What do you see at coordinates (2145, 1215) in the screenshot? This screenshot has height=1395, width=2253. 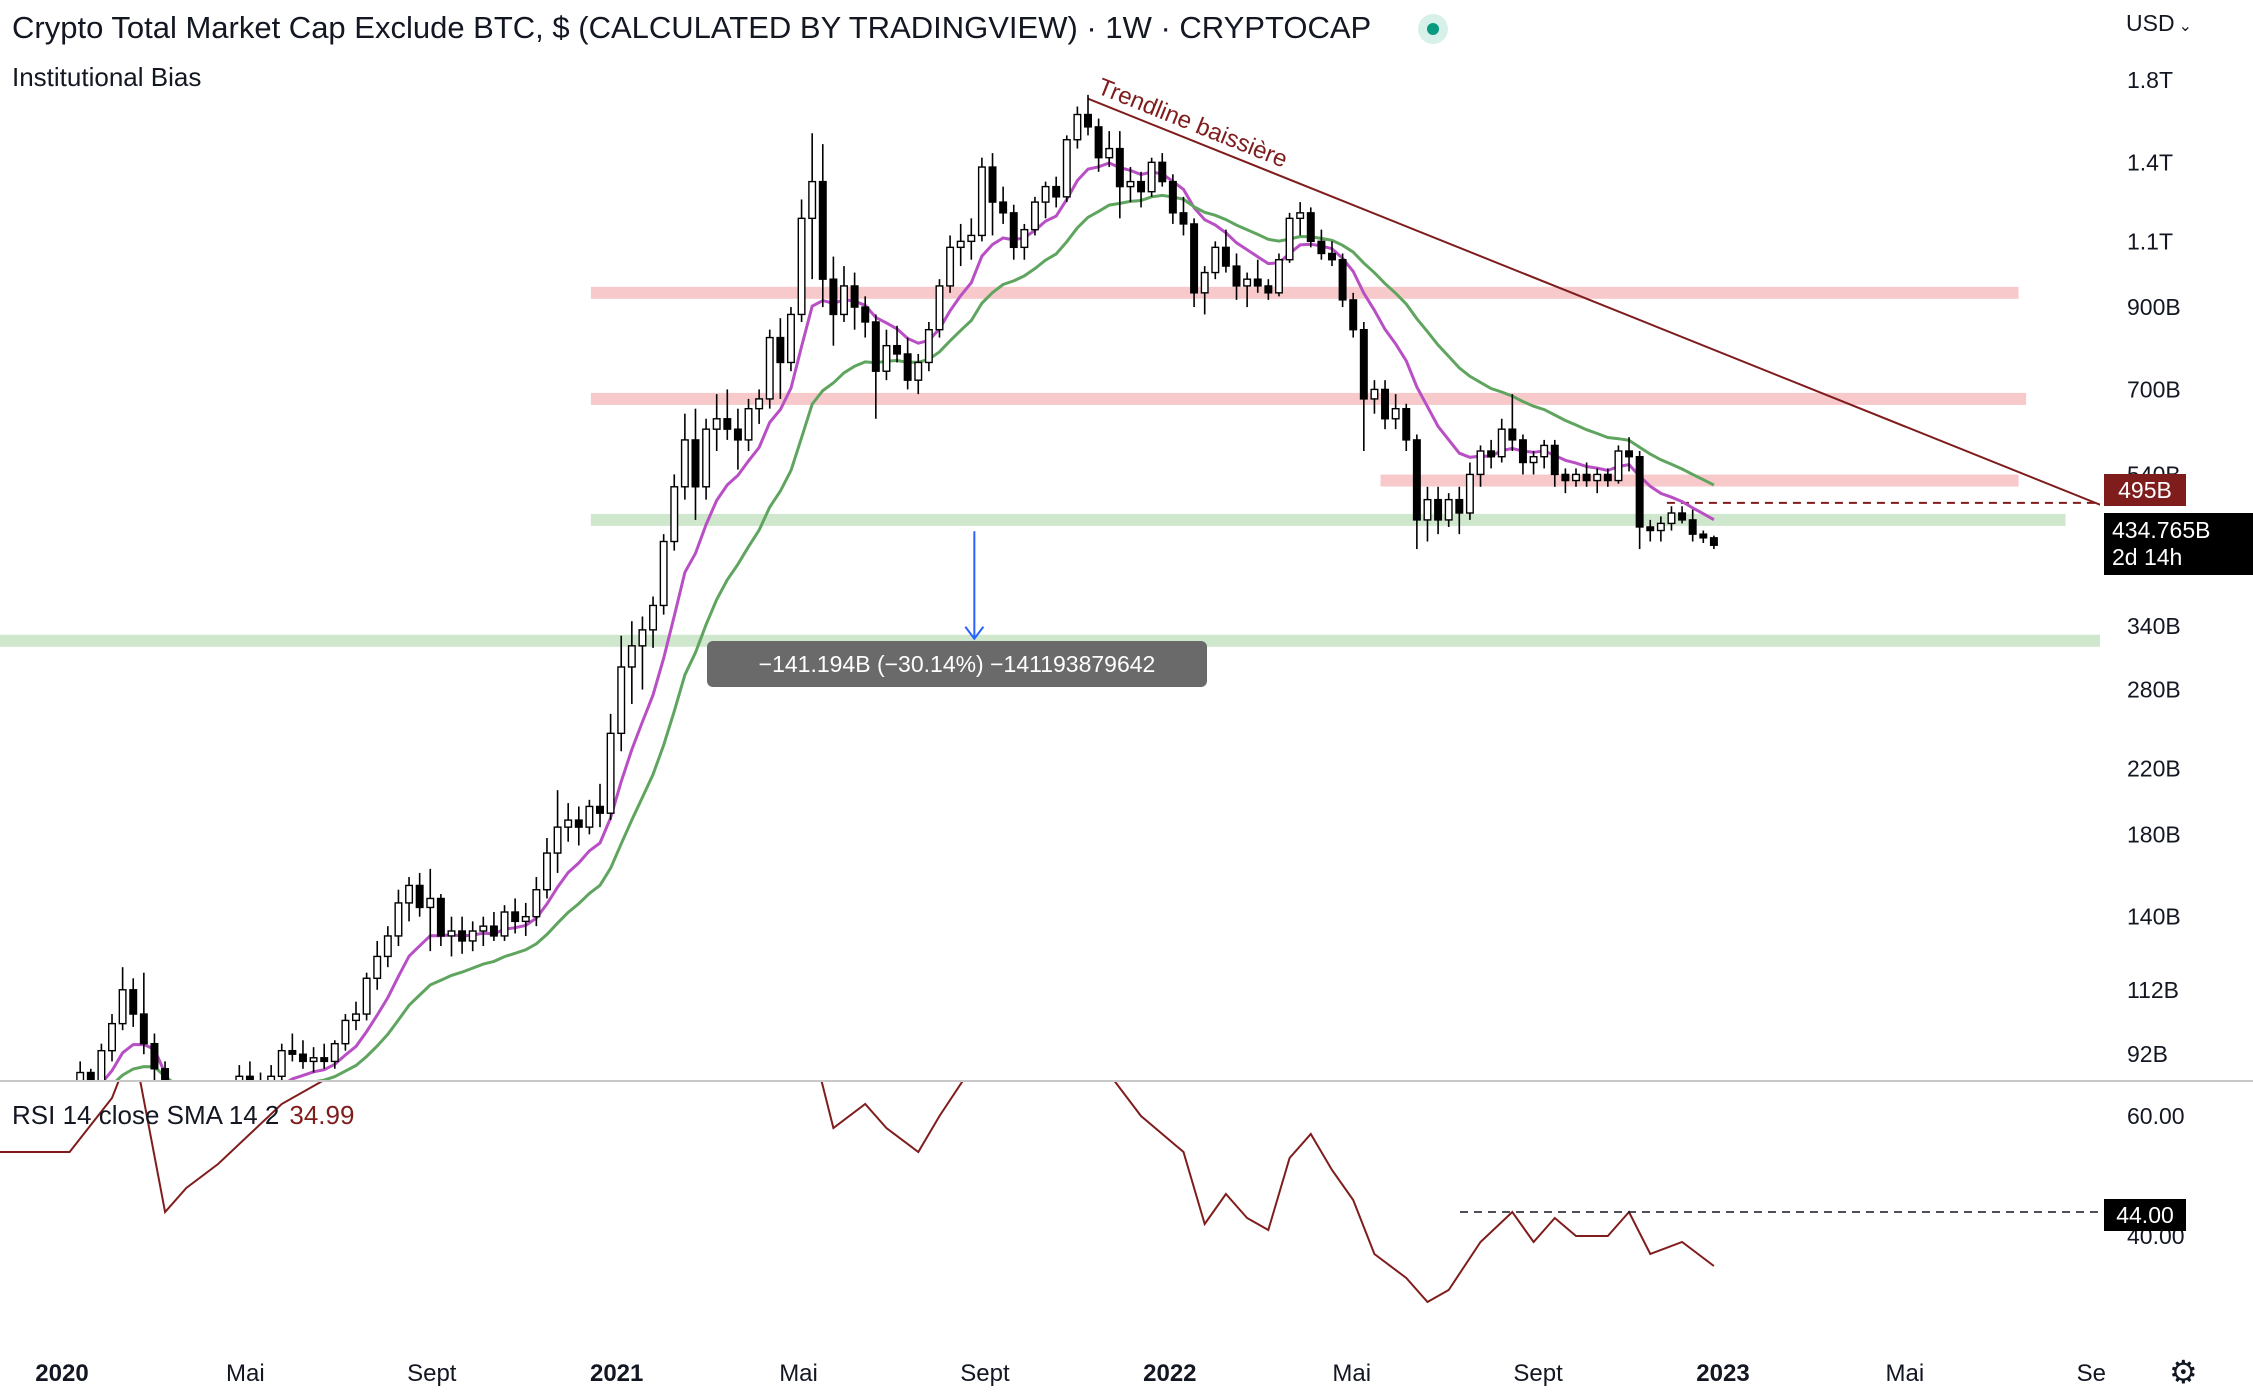 I see `rsi-level-tag: 44.00` at bounding box center [2145, 1215].